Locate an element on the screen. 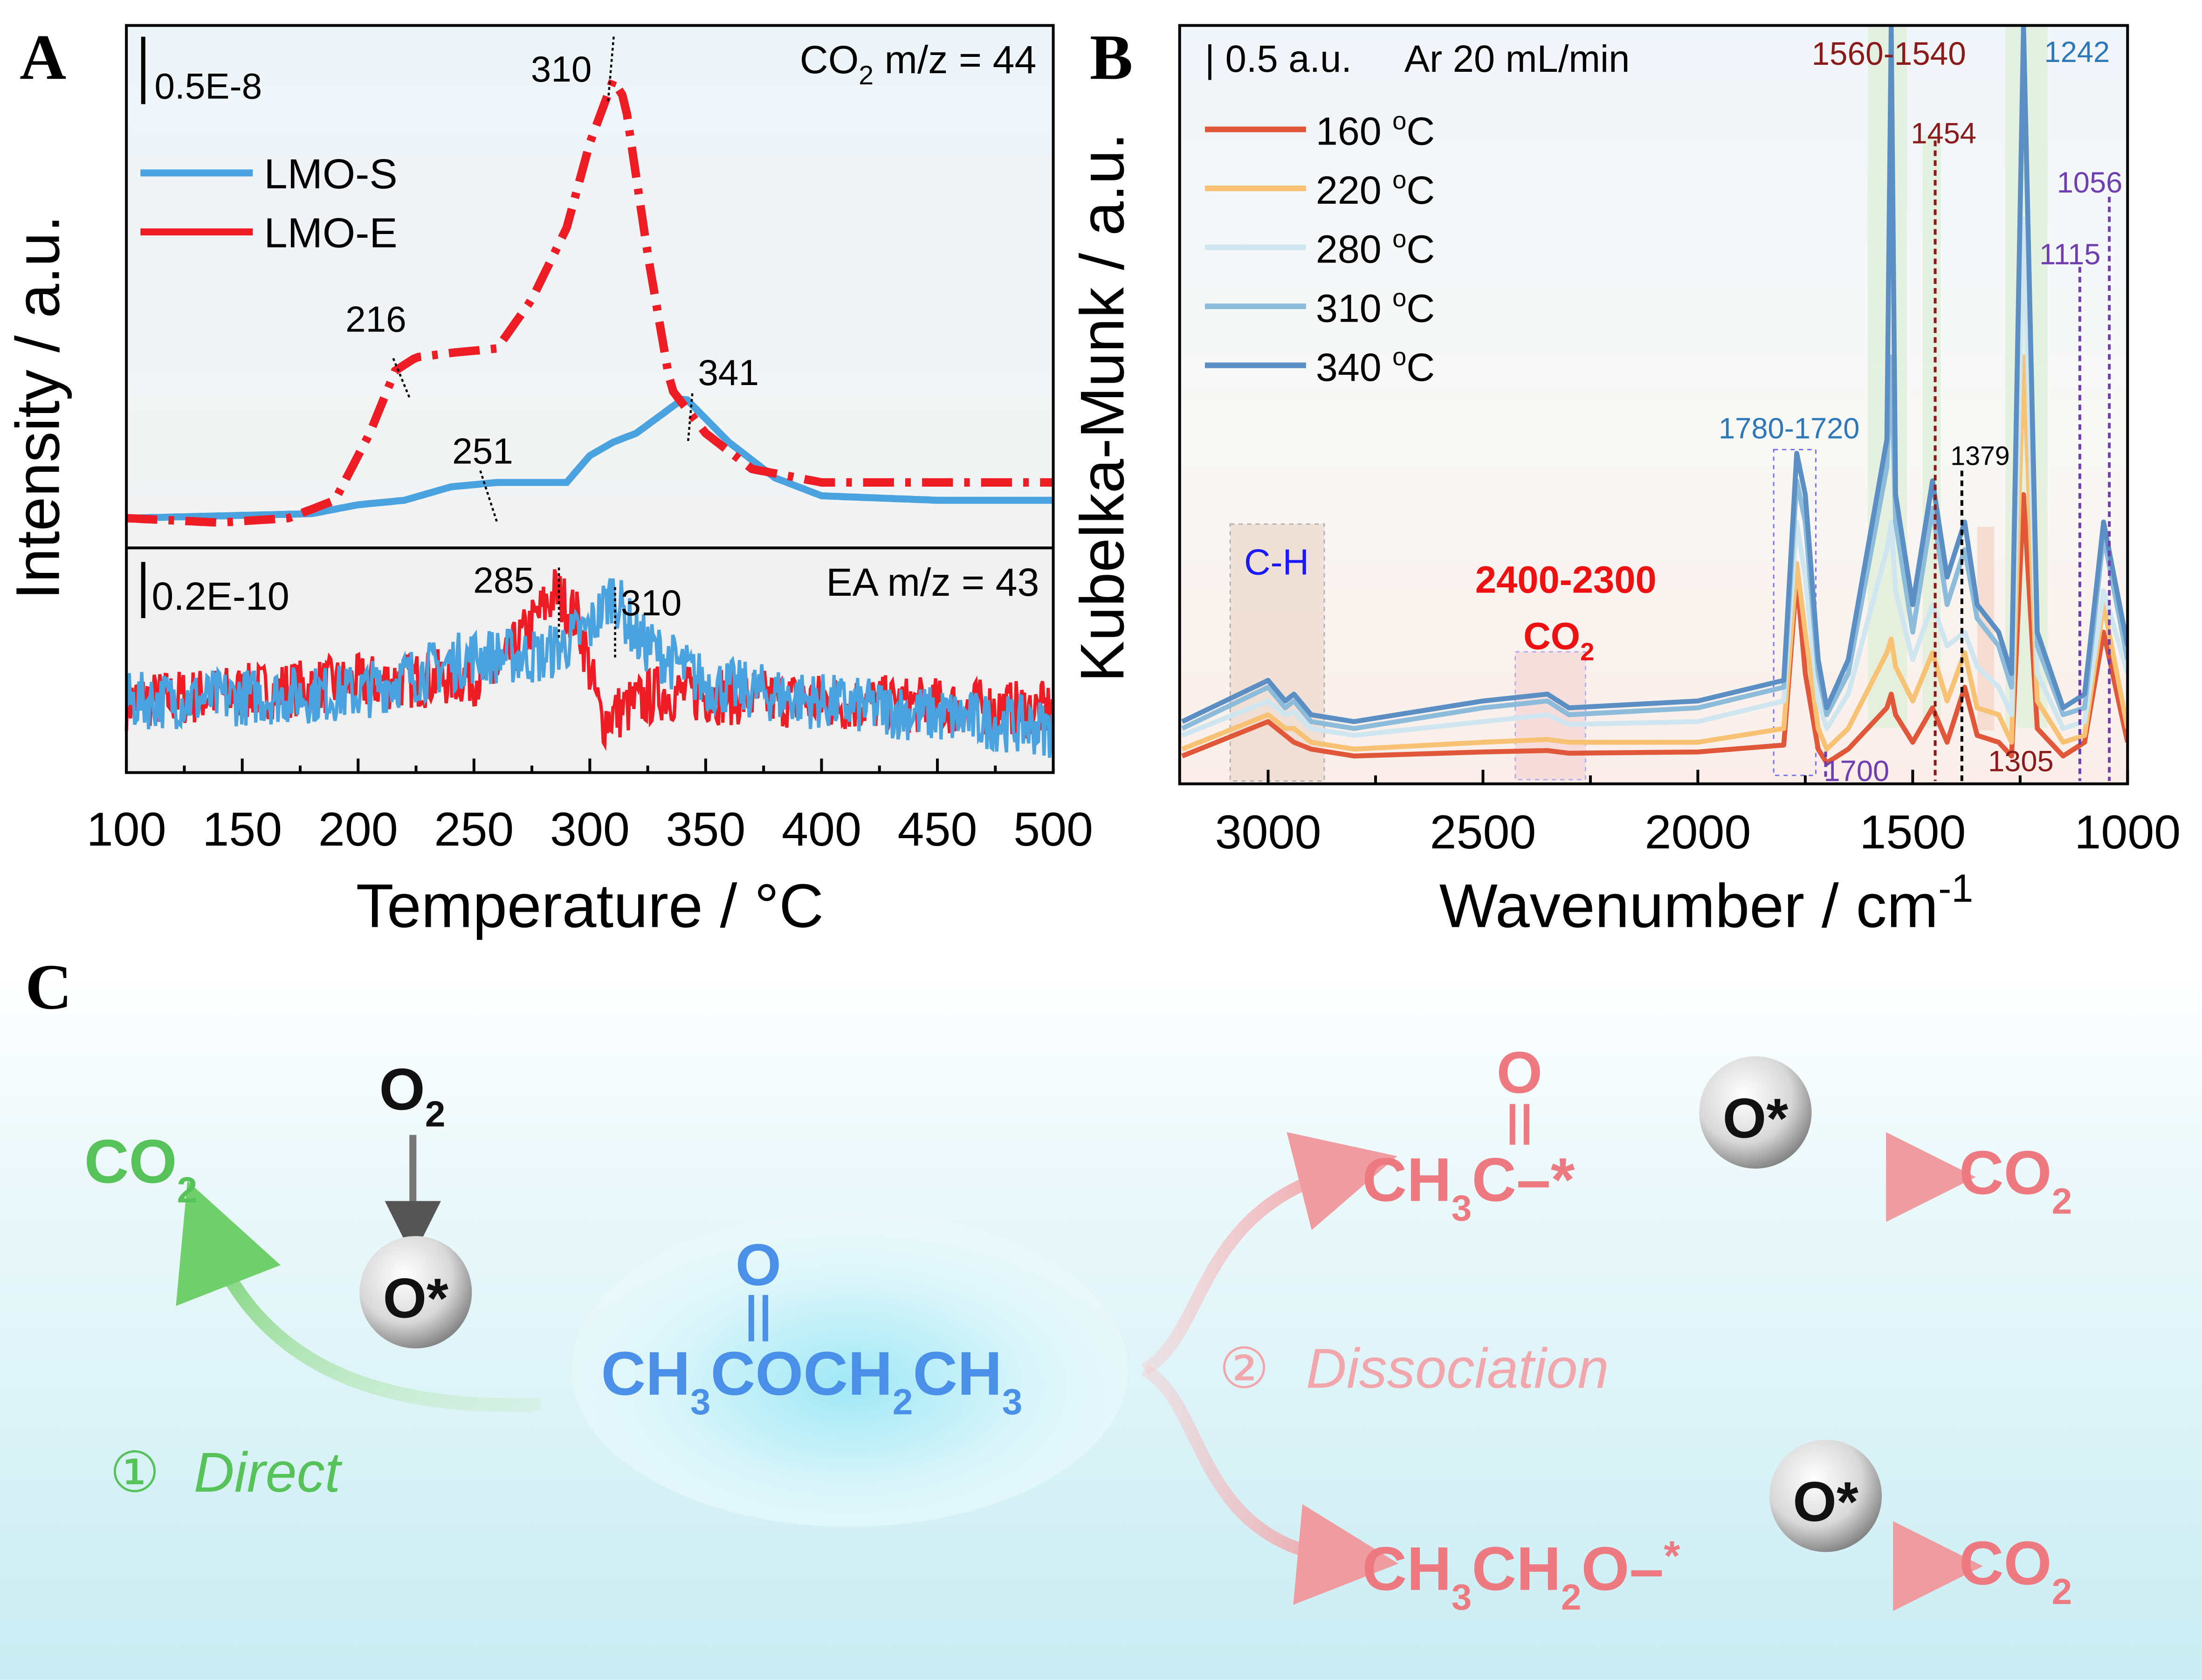 This screenshot has width=2202, height=1680. annot-1115: 1115 is located at coordinates (2069, 254).